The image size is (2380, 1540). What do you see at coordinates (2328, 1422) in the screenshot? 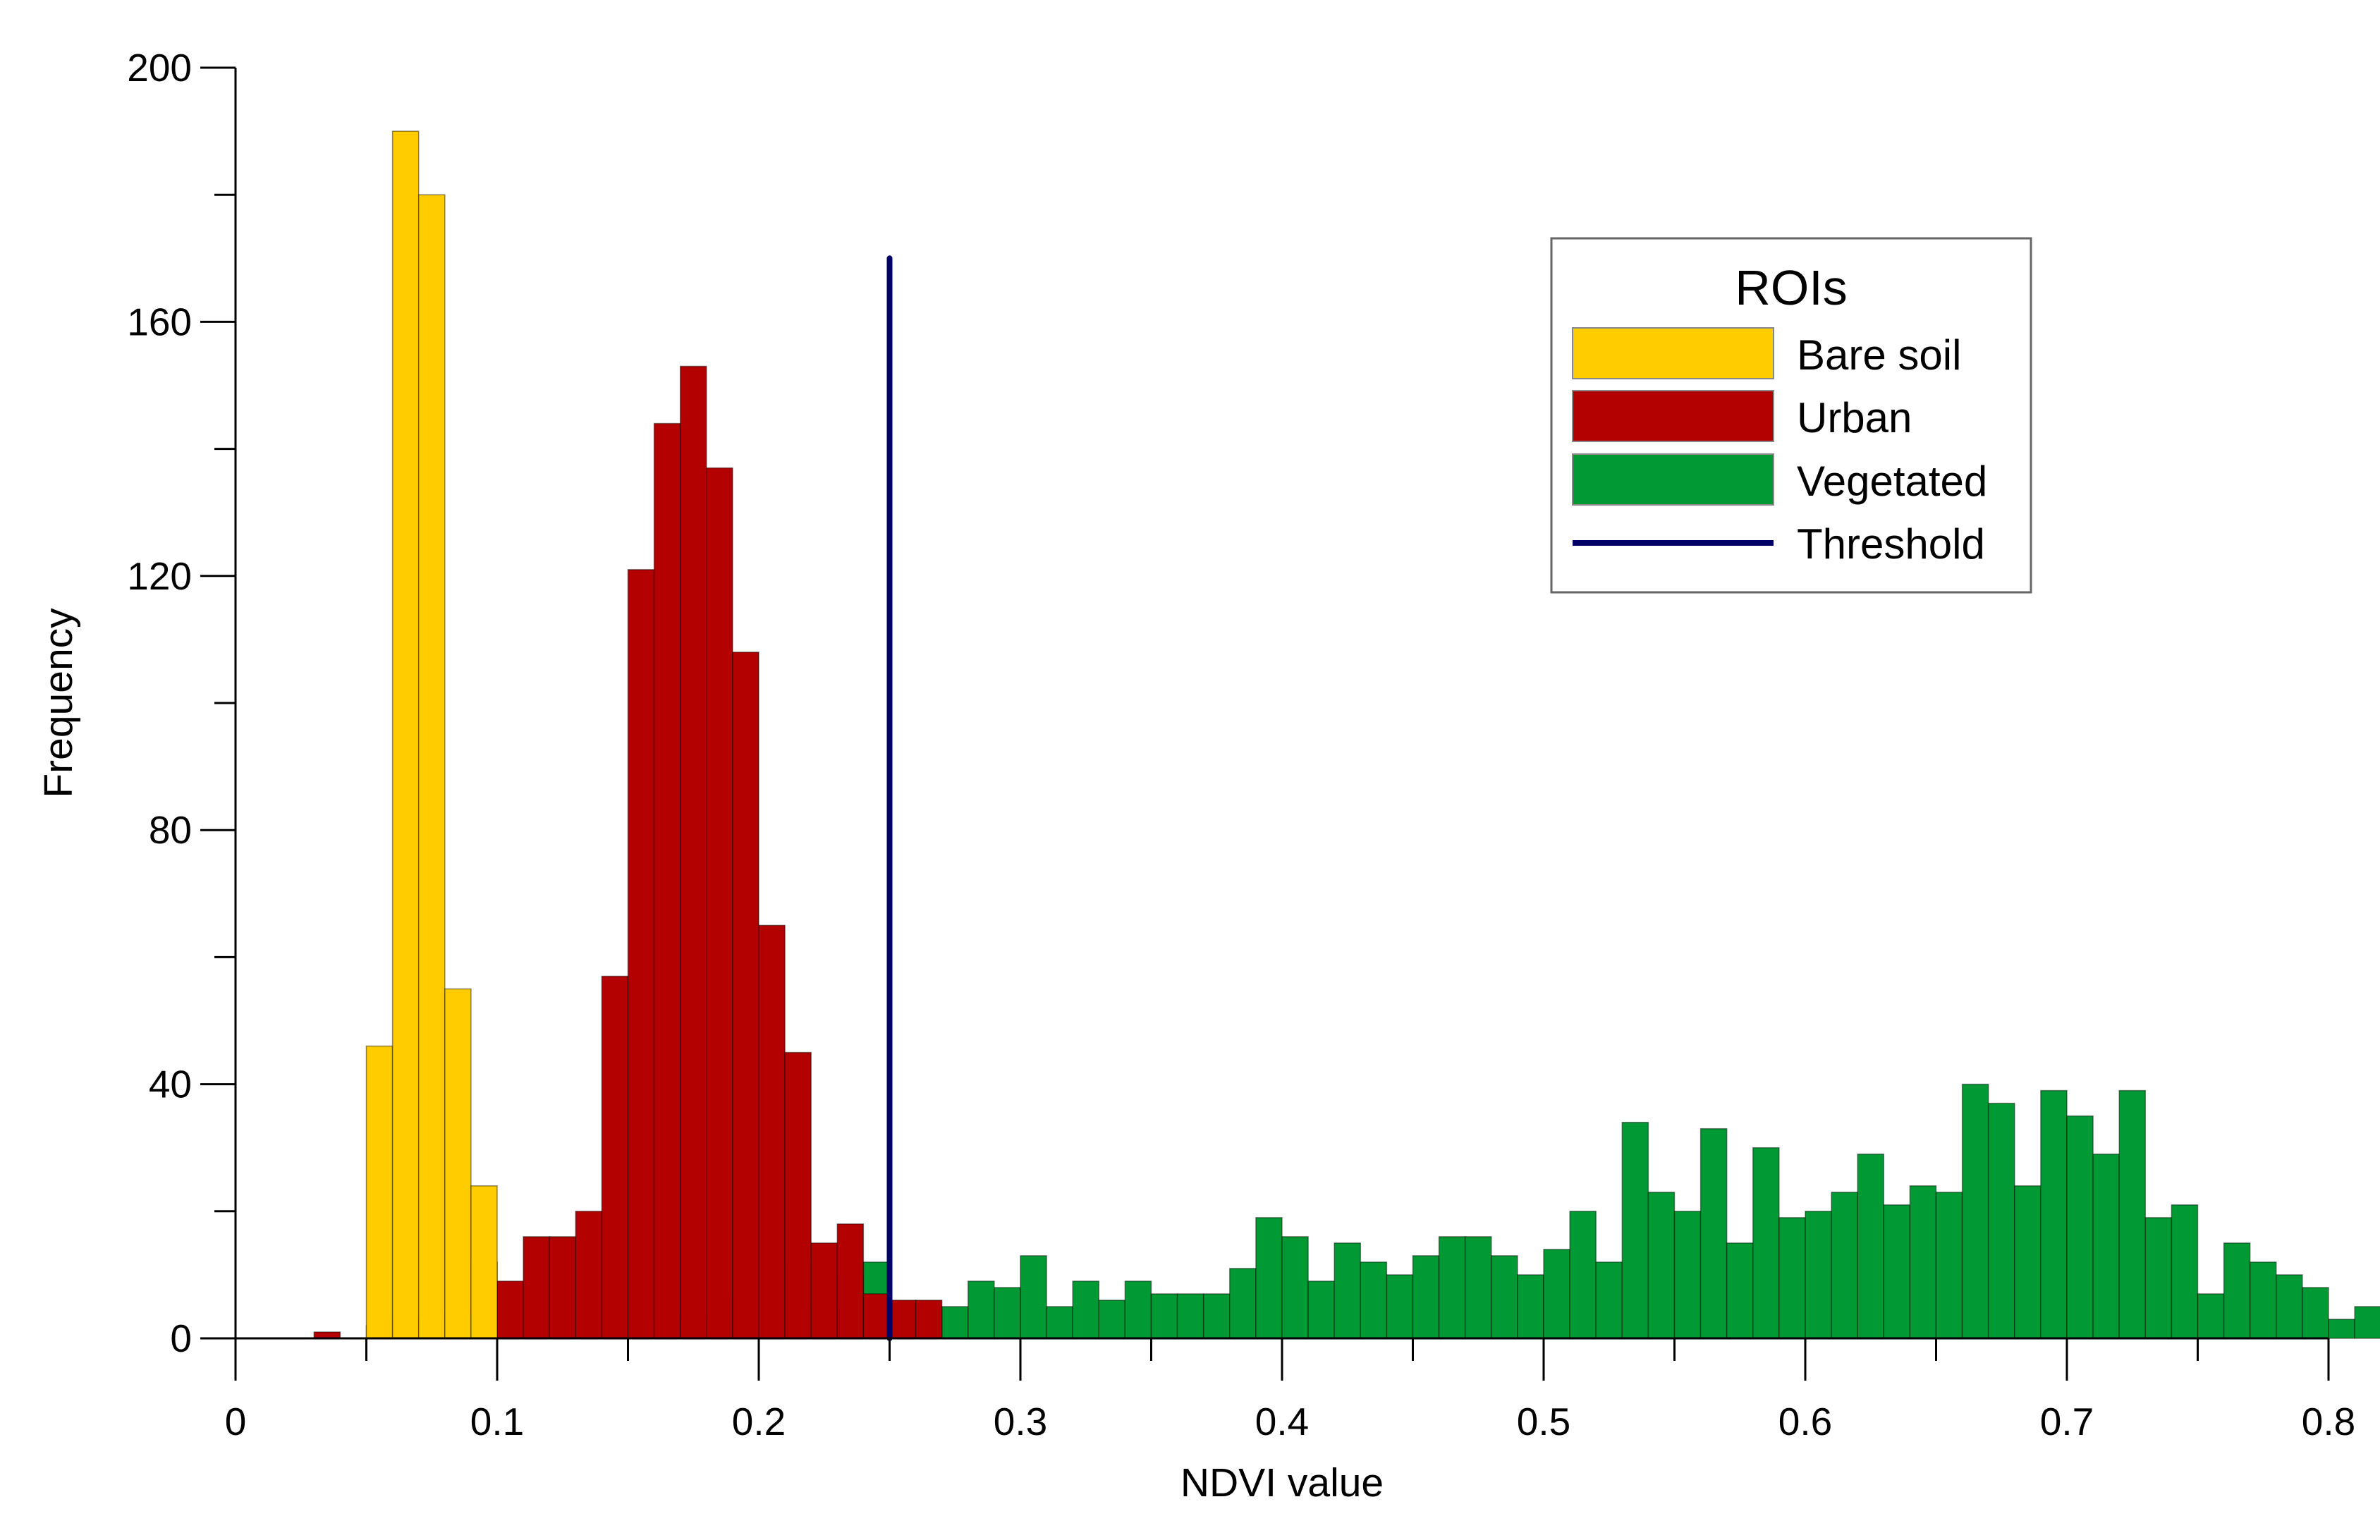
I see `x-tick-label: 0.8` at bounding box center [2328, 1422].